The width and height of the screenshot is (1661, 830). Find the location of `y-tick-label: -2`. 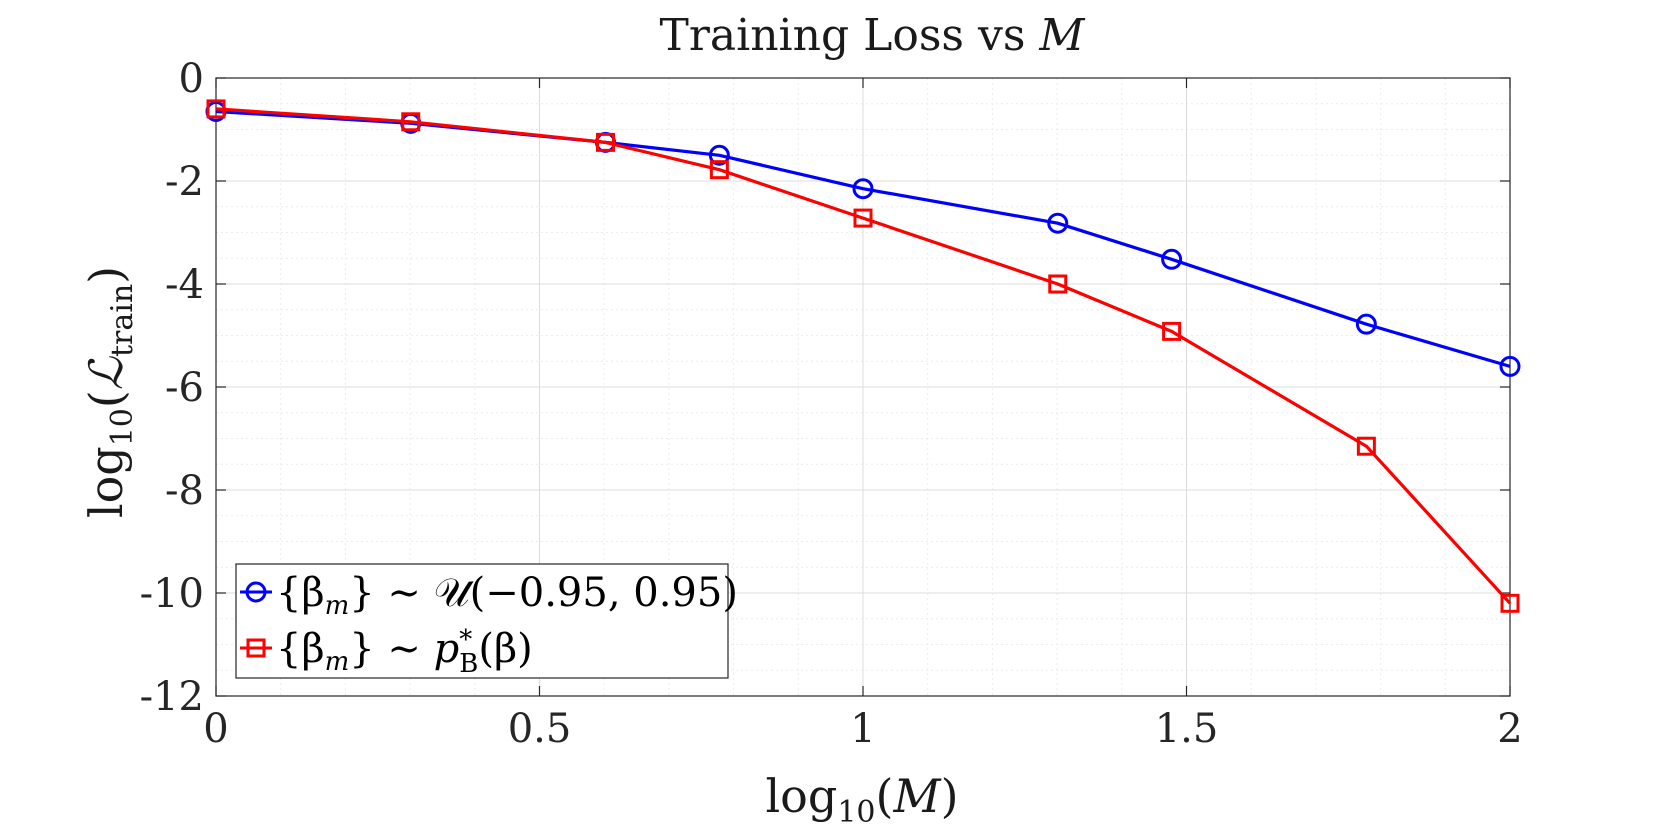

y-tick-label: -2 is located at coordinates (184, 182).